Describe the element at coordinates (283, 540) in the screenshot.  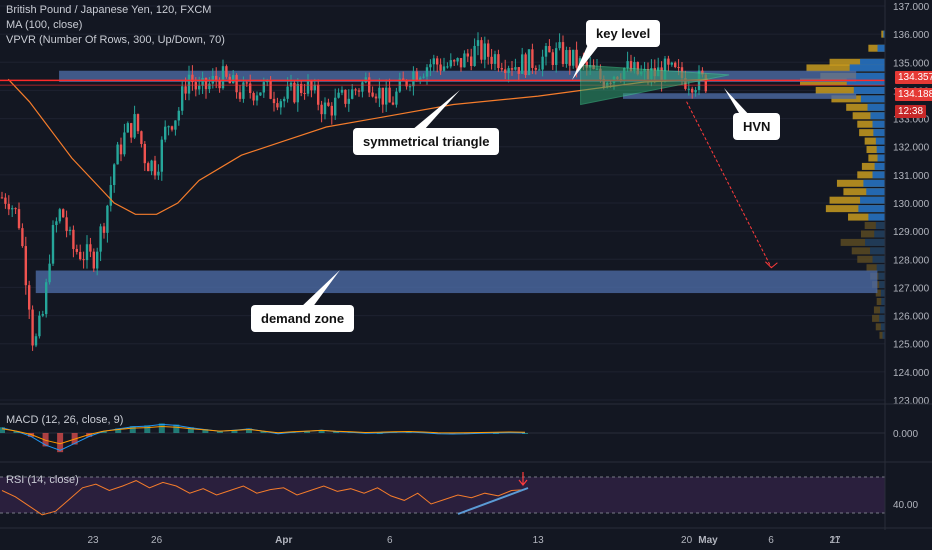
I see `x-axis-tick-label: Apr` at that location.